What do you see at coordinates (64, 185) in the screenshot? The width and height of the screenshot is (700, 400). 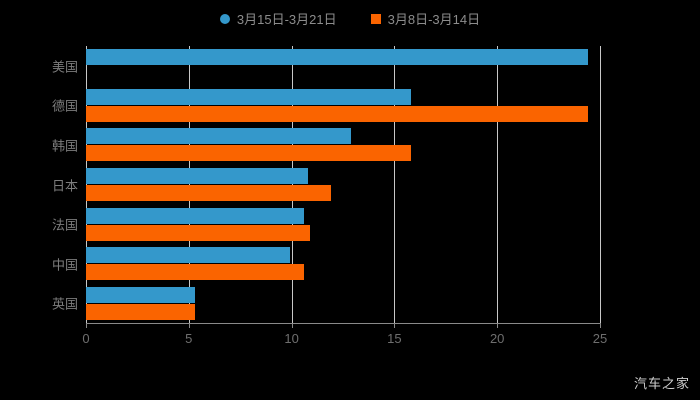 I see `y-axis-tick-label: 日本` at bounding box center [64, 185].